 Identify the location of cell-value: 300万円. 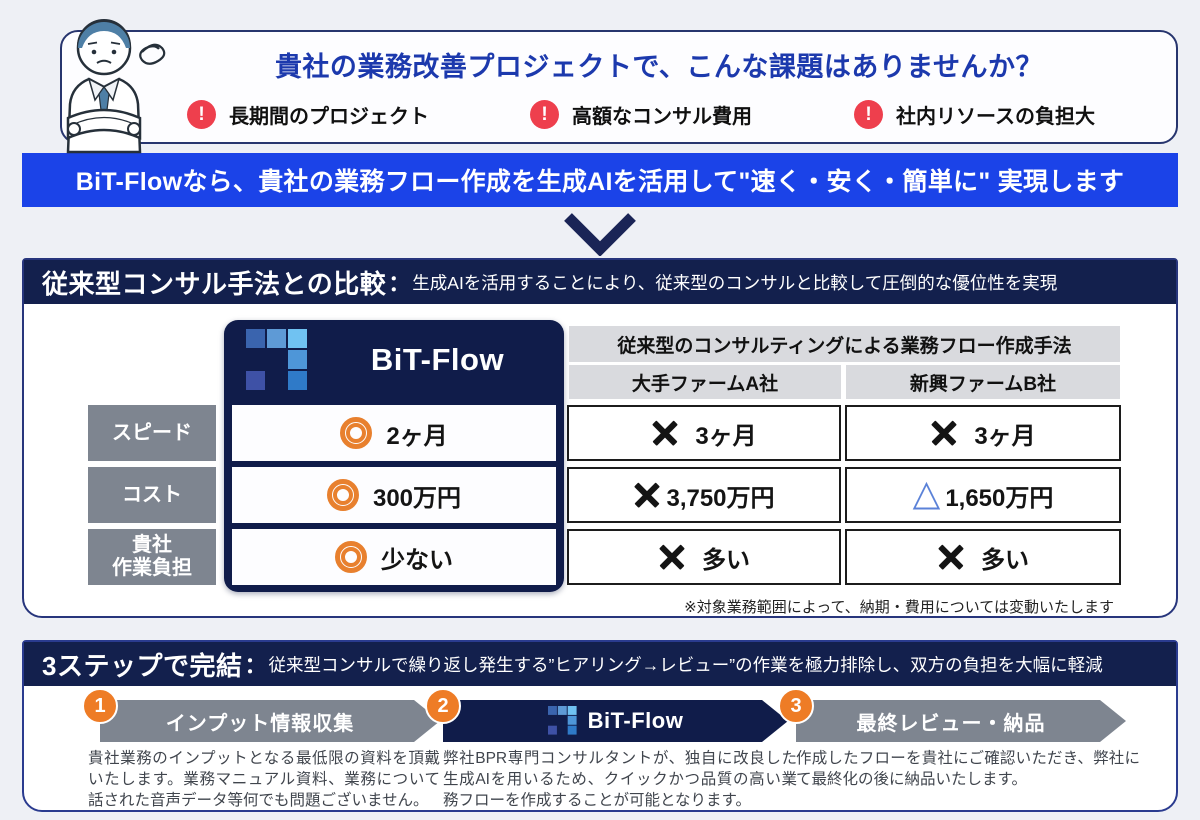
(417, 498).